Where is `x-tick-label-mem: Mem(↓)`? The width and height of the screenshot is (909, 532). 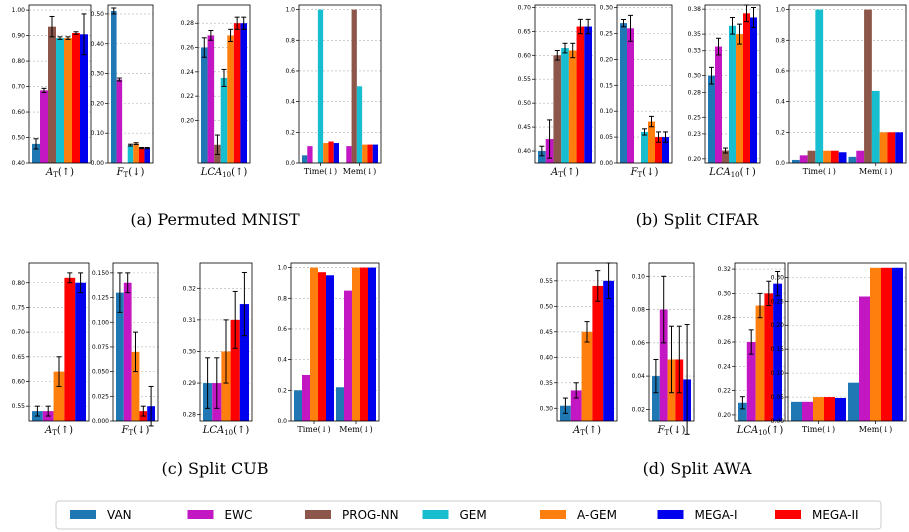 x-tick-label-mem: Mem(↓) is located at coordinates (875, 171).